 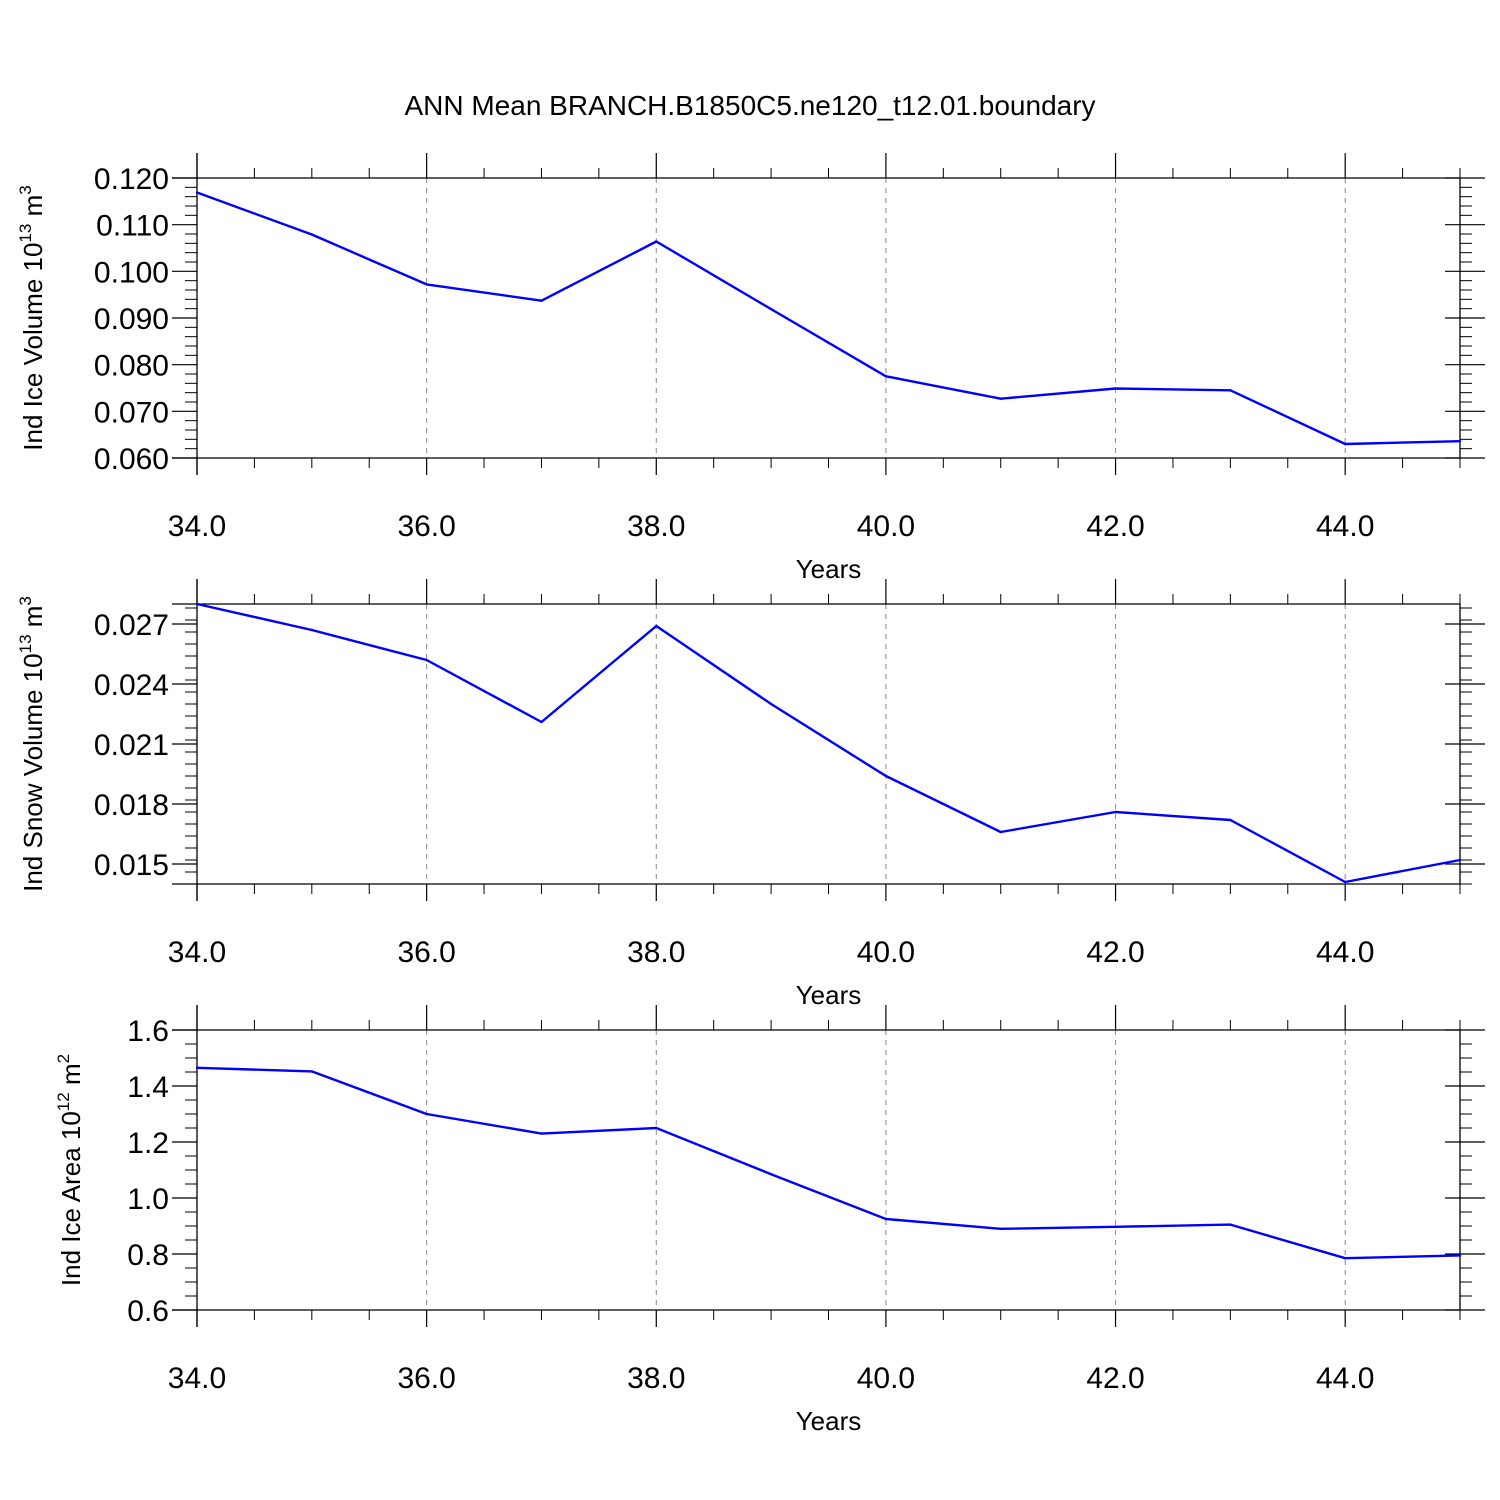 What do you see at coordinates (63, 1101) in the screenshot?
I see `y-axis-label-exponent: 12` at bounding box center [63, 1101].